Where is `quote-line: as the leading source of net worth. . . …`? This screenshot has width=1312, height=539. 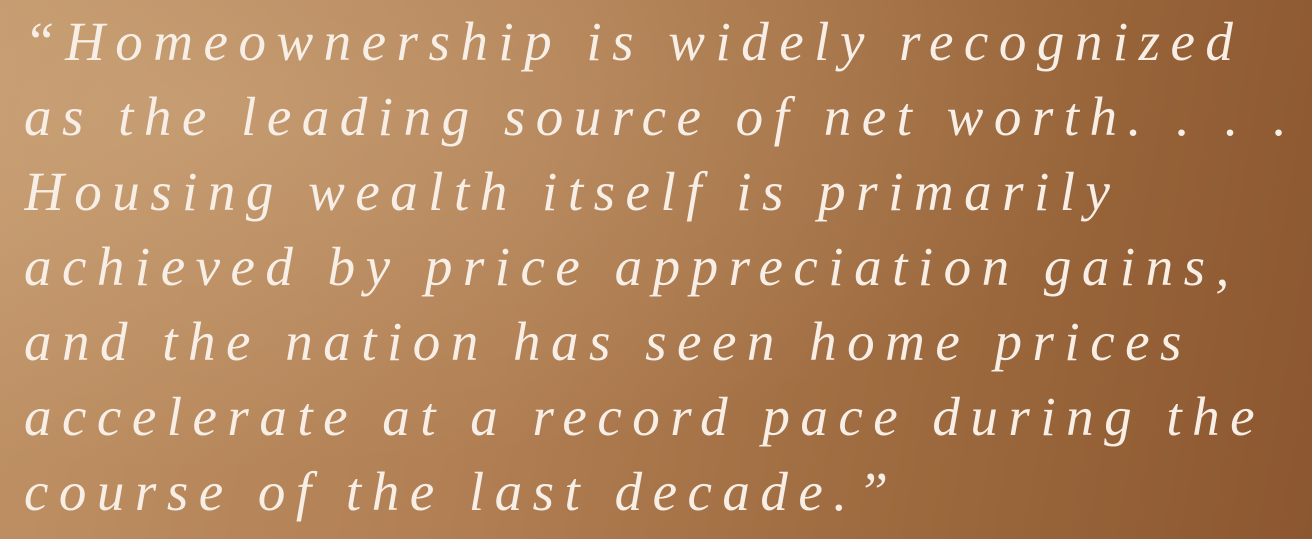
quote-line: as the leading source of net worth. . . … is located at coordinates (661, 116).